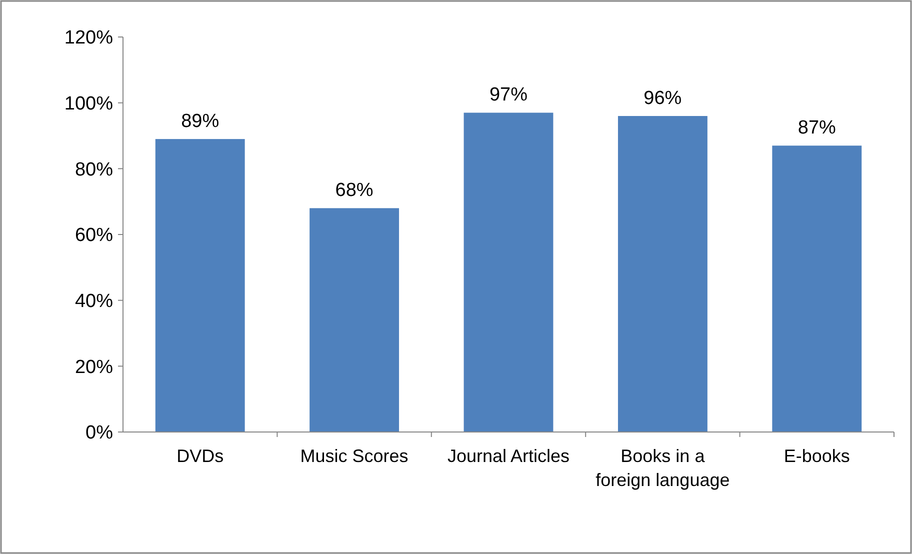 The width and height of the screenshot is (912, 554). Describe the element at coordinates (200, 456) in the screenshot. I see `x-tick-label: DVDs` at that location.